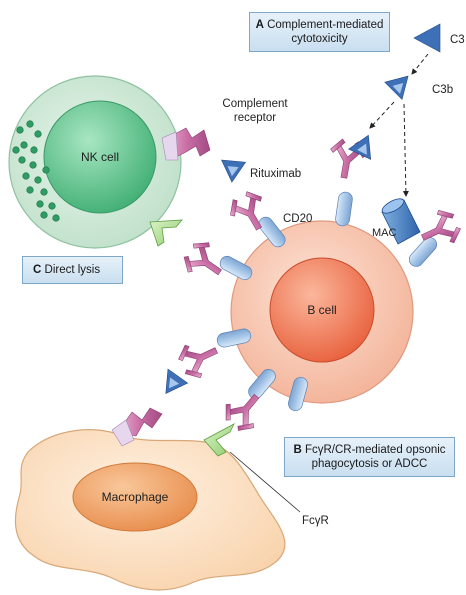  I want to click on c3b-molecule, so click(397, 89).